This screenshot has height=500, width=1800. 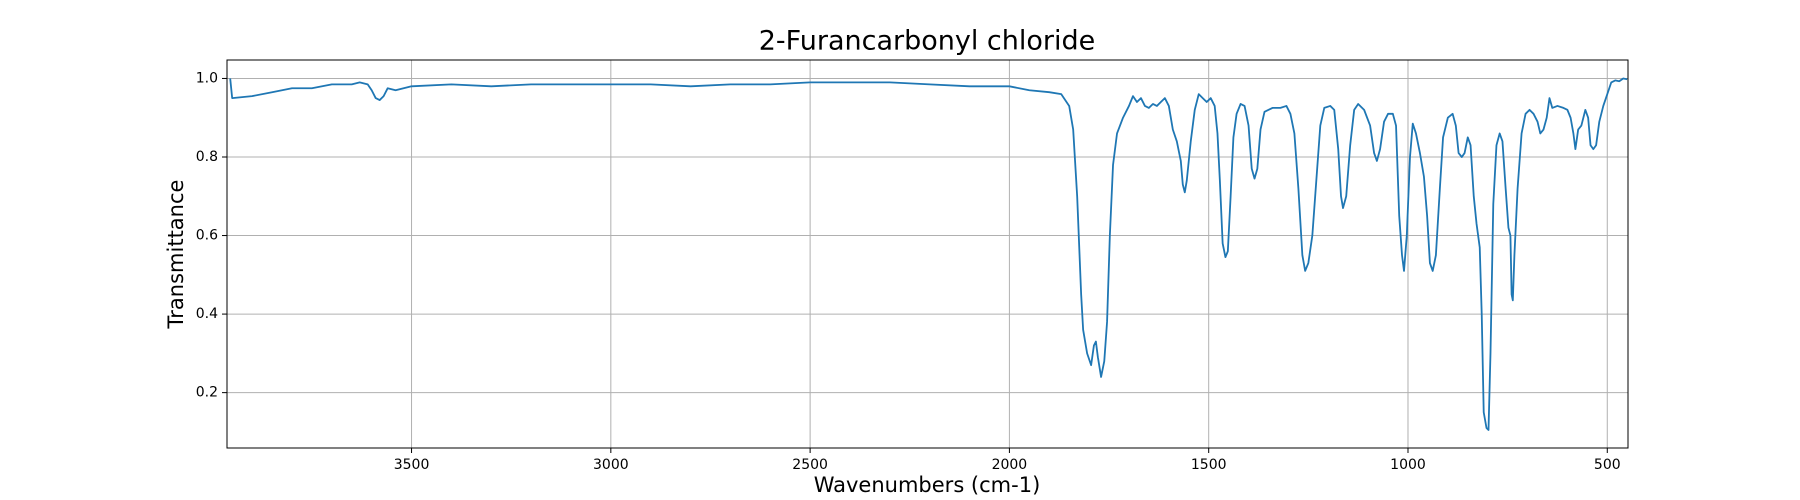 What do you see at coordinates (810, 465) in the screenshot?
I see `x-tick-label: 2500` at bounding box center [810, 465].